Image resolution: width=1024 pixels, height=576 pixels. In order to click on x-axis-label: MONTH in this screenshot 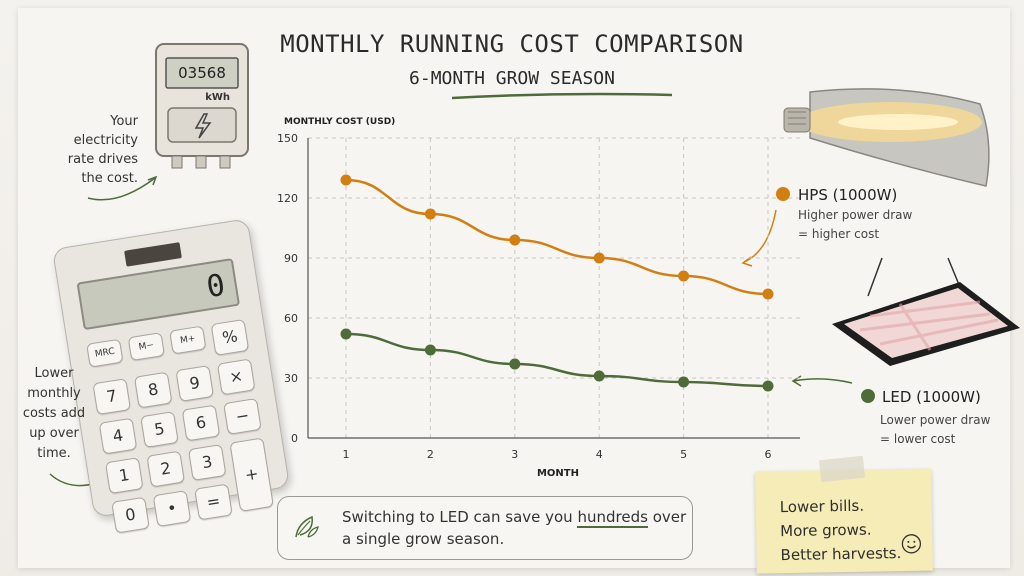, I will do `click(558, 473)`.